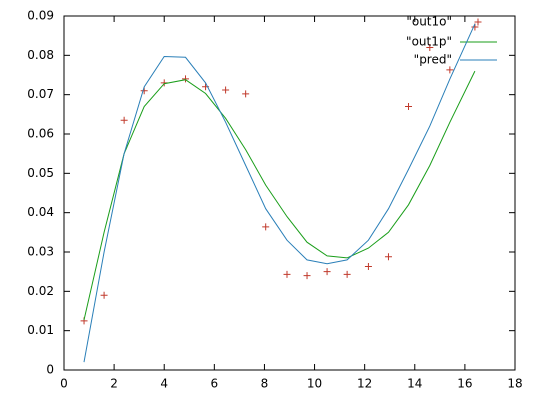  What do you see at coordinates (114, 384) in the screenshot?
I see `x-tick-label: 2` at bounding box center [114, 384].